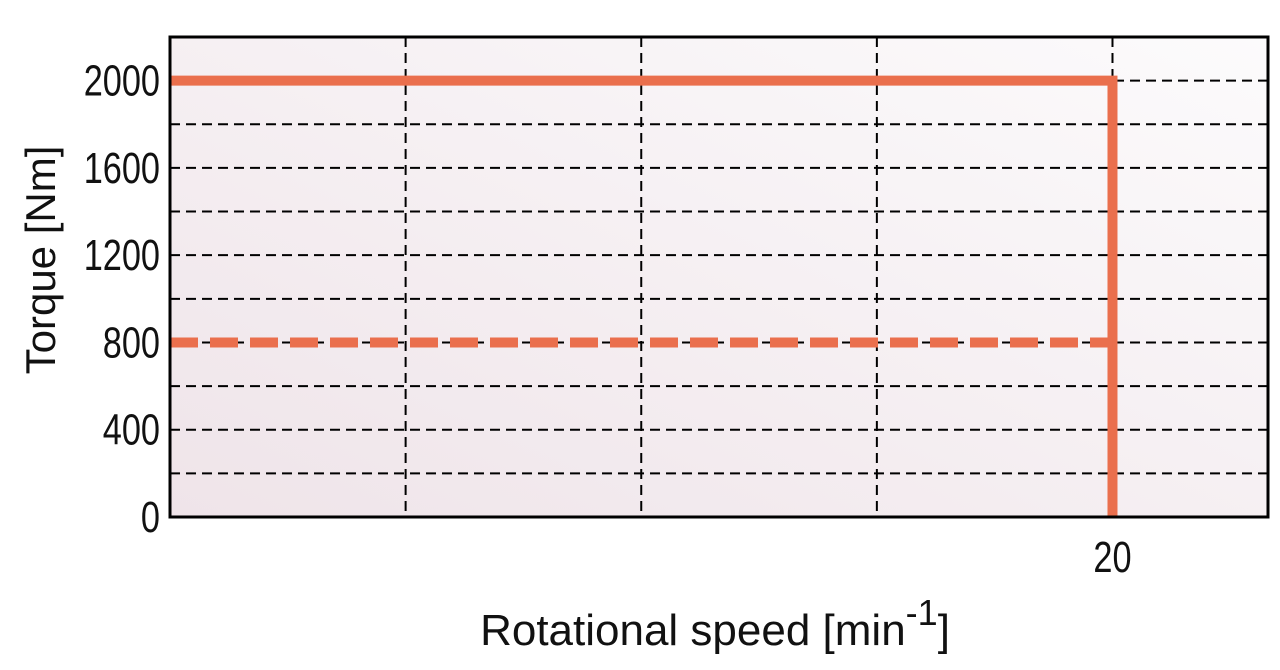 The image size is (1280, 670). Describe the element at coordinates (131, 342) in the screenshot. I see `y-tick-label: 800` at that location.